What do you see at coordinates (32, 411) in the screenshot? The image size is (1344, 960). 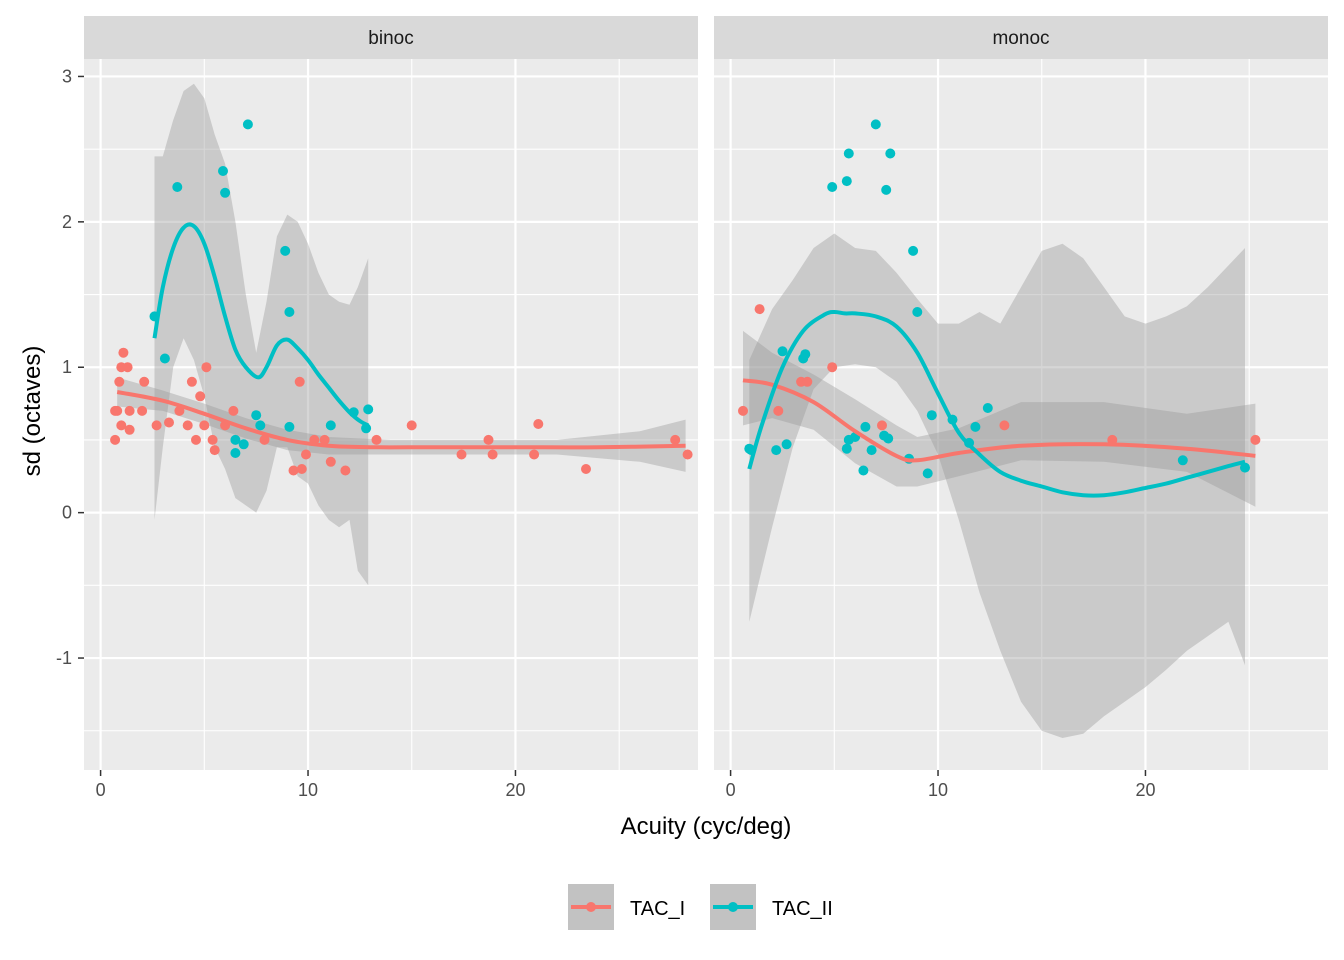 I see `y-axis-title: sd (octaves)` at bounding box center [32, 411].